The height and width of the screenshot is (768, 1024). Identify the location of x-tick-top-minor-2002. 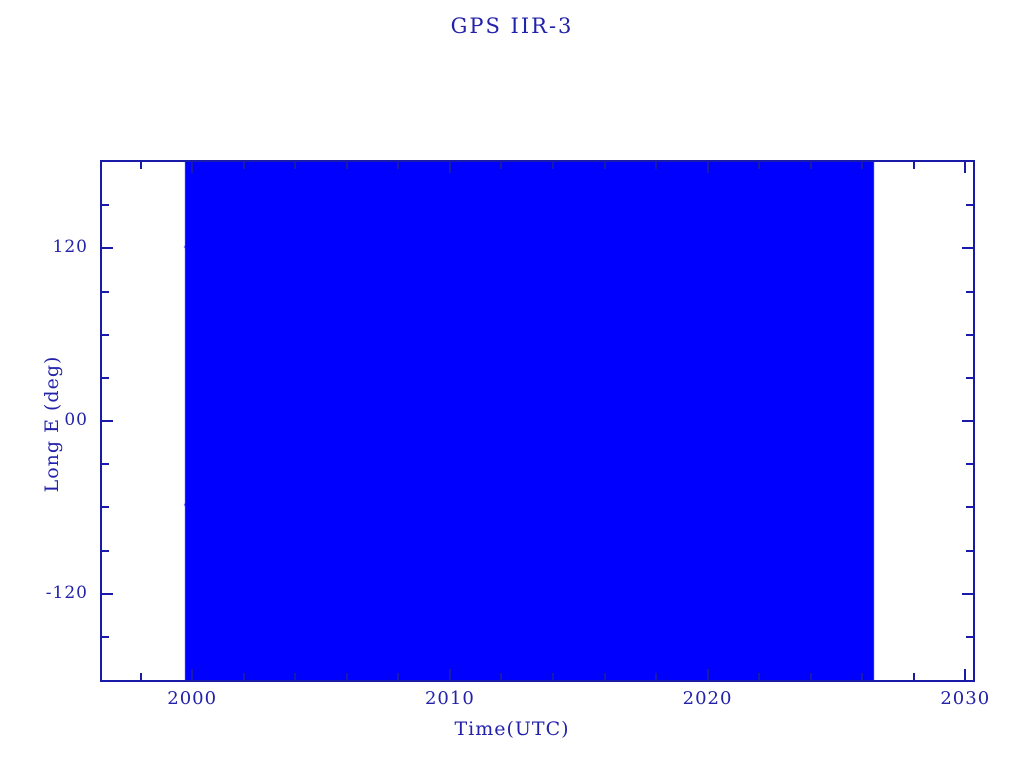
(243, 165).